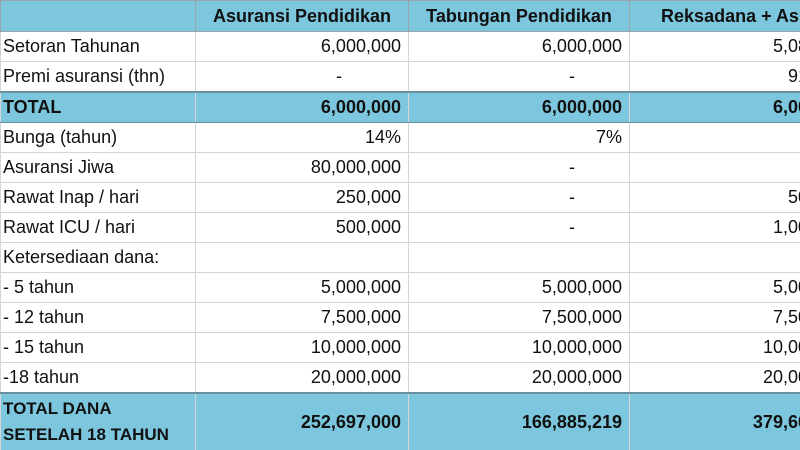  Describe the element at coordinates (302, 317) in the screenshot. I see `cell-asuransi-pendidikan: 7,500,000` at that location.